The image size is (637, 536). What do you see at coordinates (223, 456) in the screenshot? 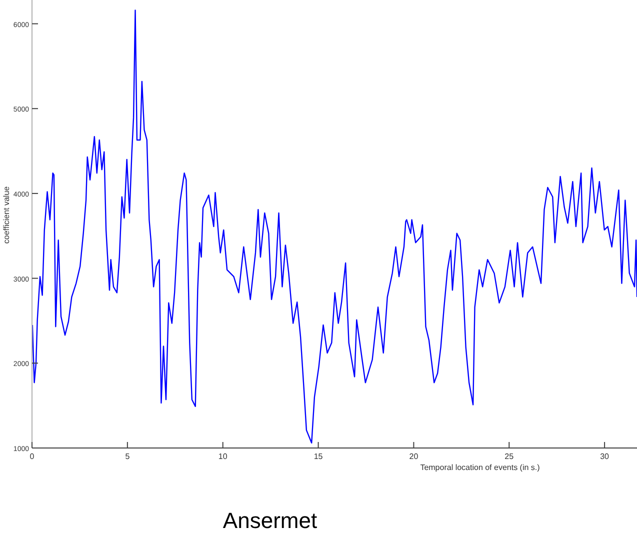
I see `x-tick-label: 10` at bounding box center [223, 456].